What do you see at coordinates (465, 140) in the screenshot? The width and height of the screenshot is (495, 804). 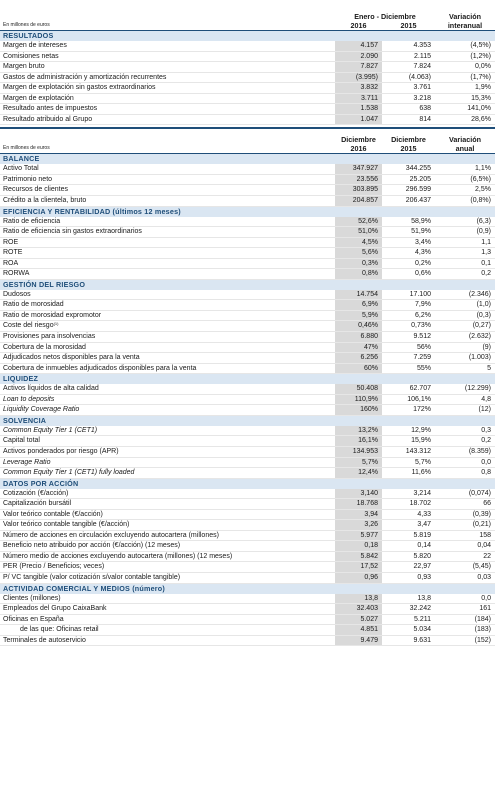 I see `annual-variation-header-1: Variación` at bounding box center [465, 140].